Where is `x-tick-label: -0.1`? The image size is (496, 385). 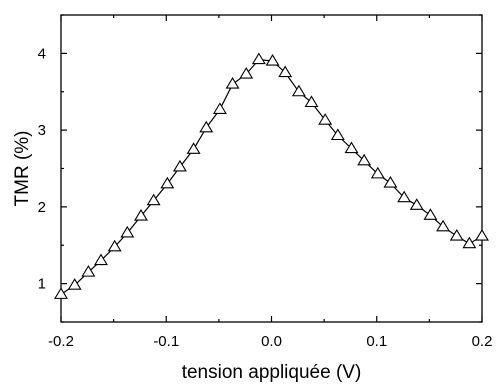
x-tick-label: -0.1 is located at coordinates (166, 341).